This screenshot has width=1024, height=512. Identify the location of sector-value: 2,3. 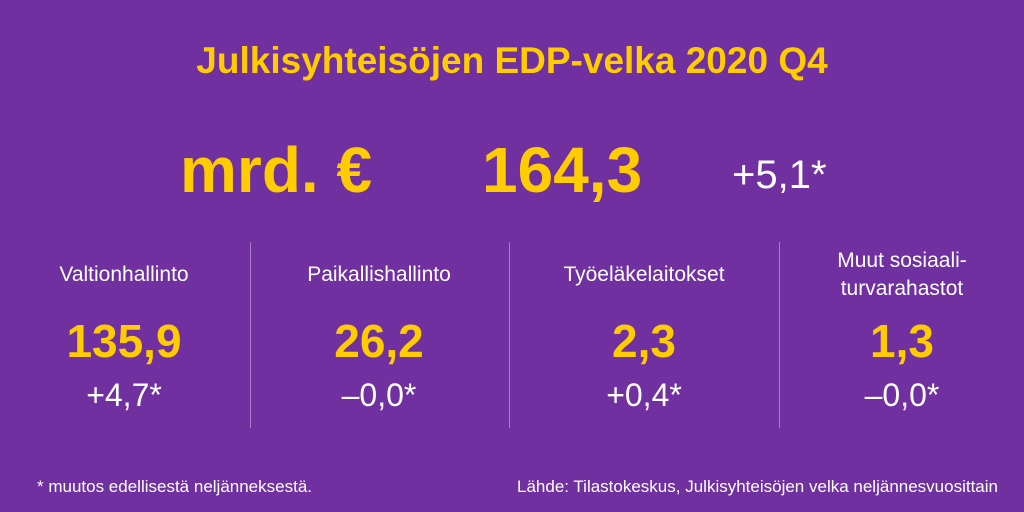
(644, 341).